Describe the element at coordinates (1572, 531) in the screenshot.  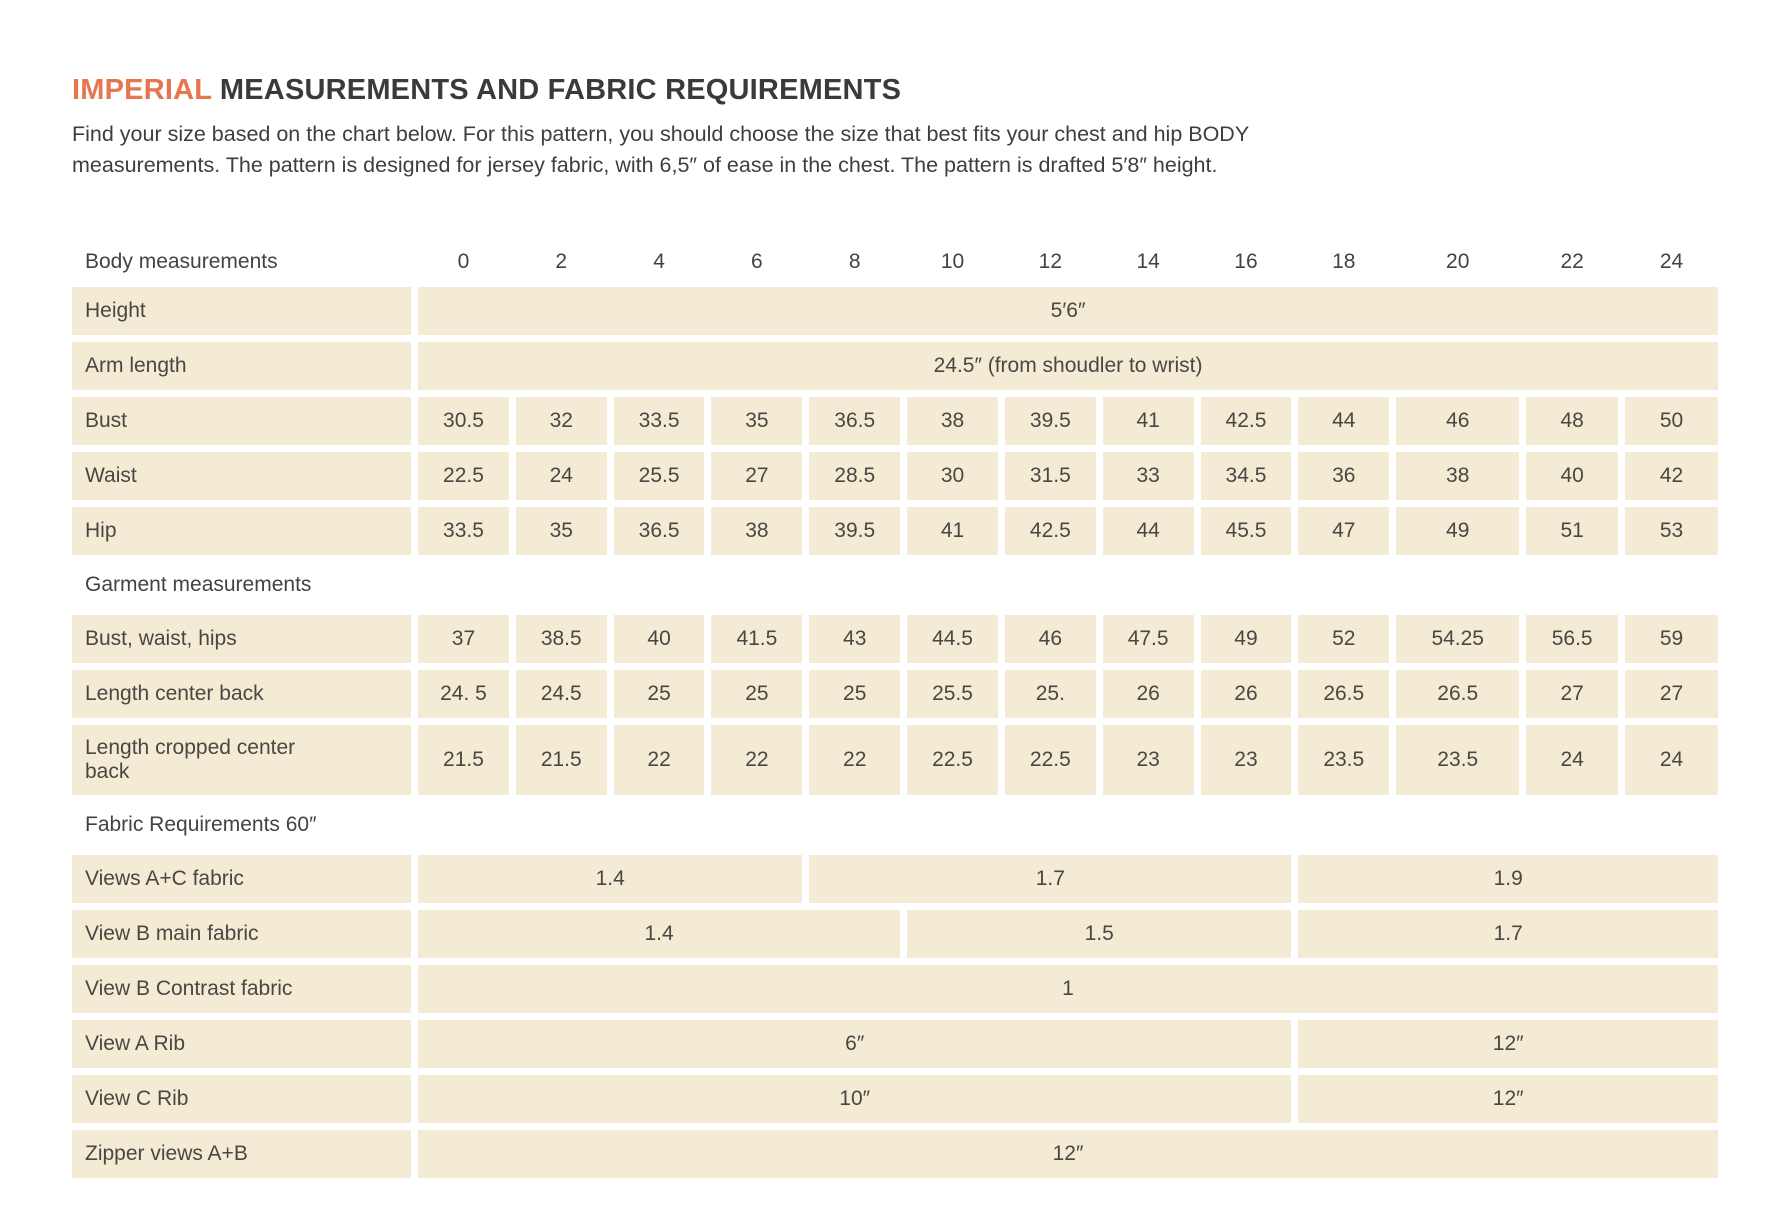
I see `value-cell: 51` at that location.